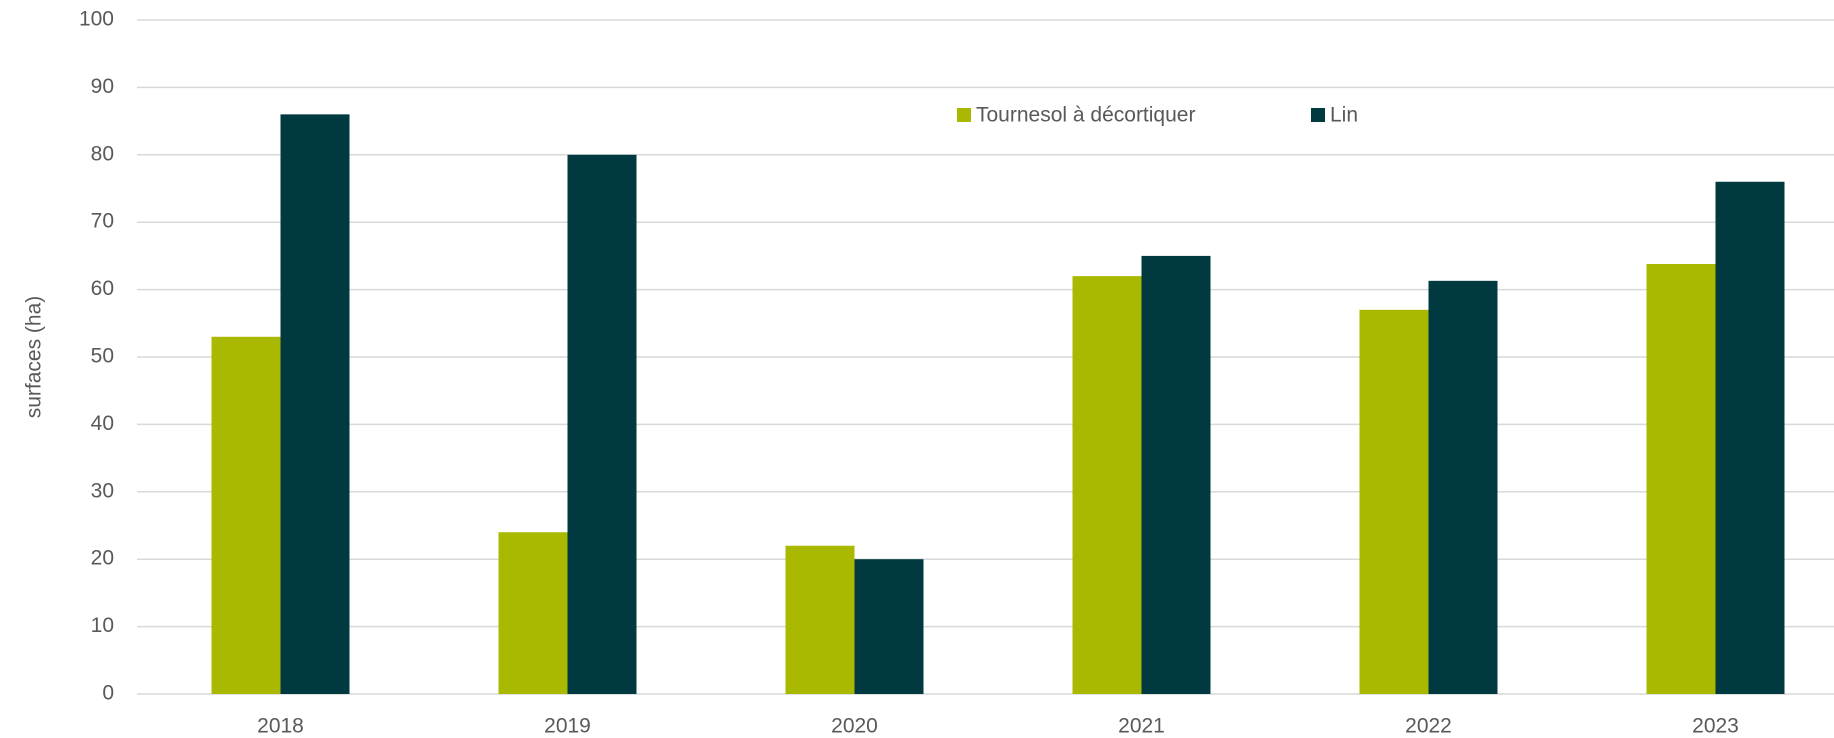  Describe the element at coordinates (280, 726) in the screenshot. I see `x-tick-label: 2018` at that location.